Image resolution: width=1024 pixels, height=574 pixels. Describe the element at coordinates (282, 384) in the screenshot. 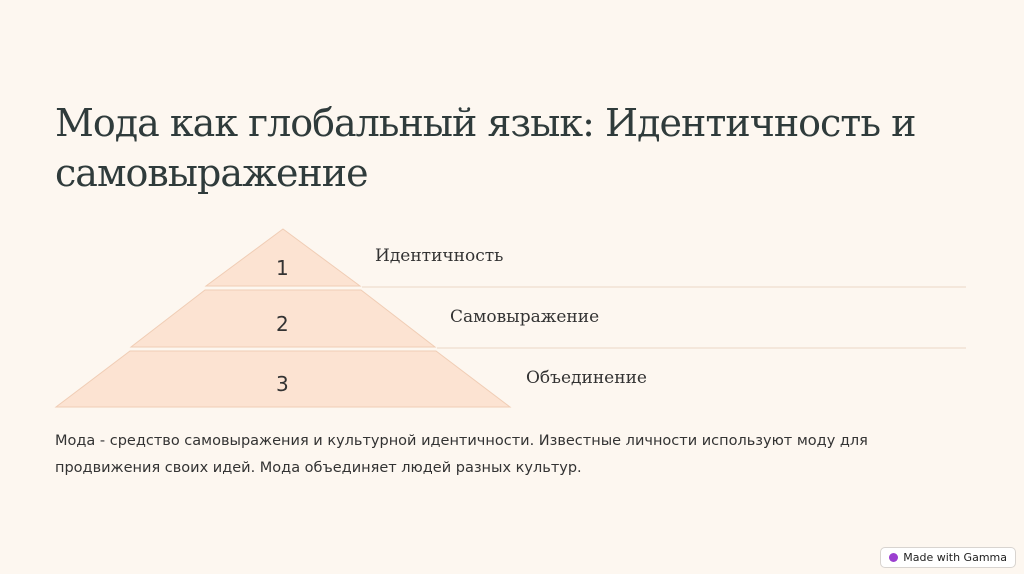

I see `tier-number-3: 3` at that location.